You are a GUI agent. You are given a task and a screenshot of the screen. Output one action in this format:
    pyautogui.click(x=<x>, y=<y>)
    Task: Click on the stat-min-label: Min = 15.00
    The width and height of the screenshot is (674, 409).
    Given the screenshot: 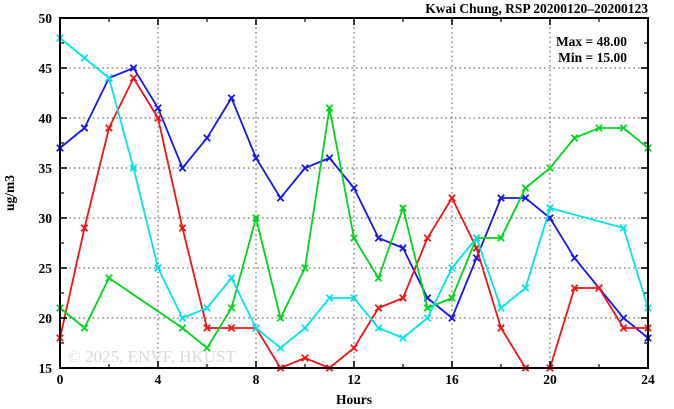 What is the action you would take?
    pyautogui.click(x=592, y=57)
    